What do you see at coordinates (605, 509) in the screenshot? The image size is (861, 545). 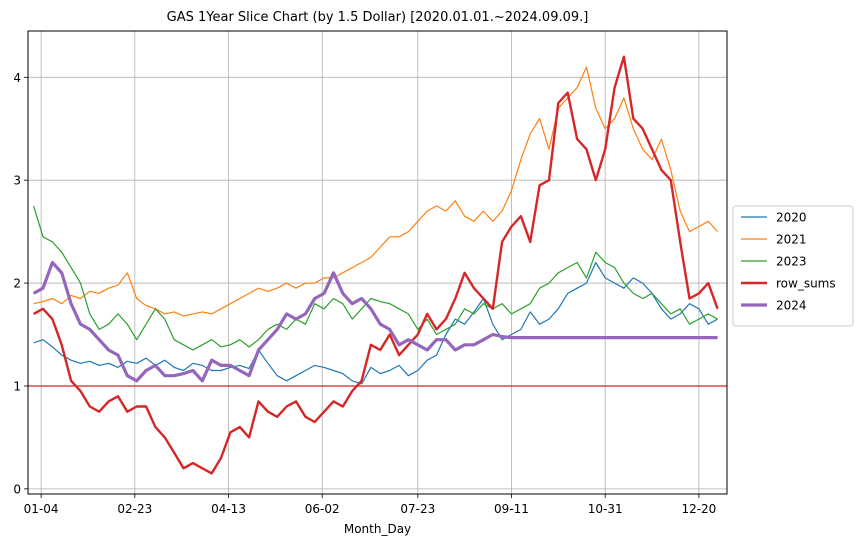 I see `x-tick-label: 10-31` at bounding box center [605, 509].